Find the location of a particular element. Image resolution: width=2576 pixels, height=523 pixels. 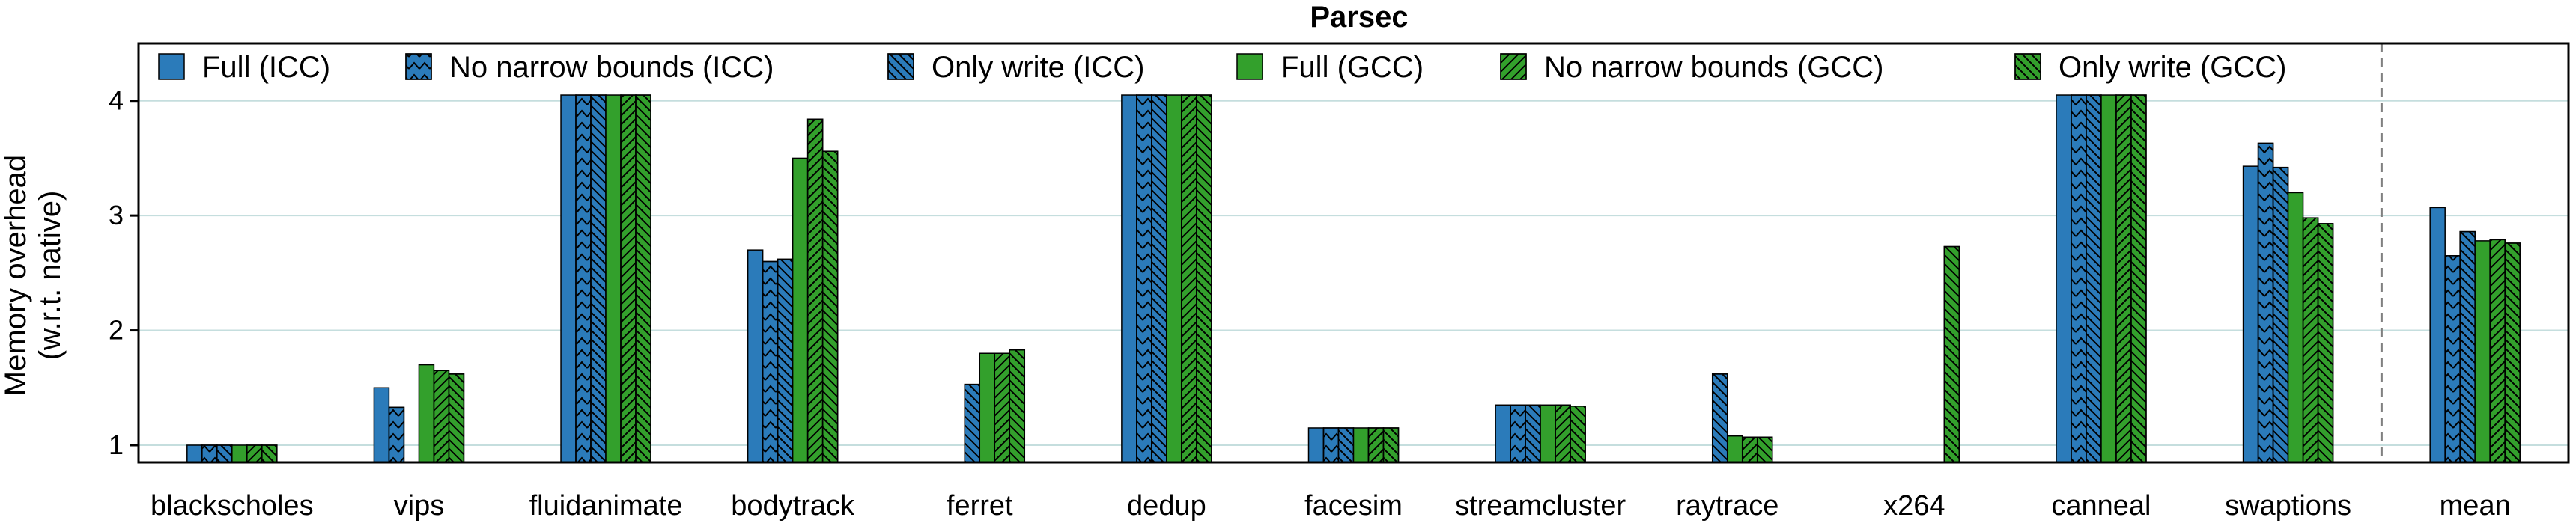

legend-label-0: Full (ICC) is located at coordinates (266, 67).